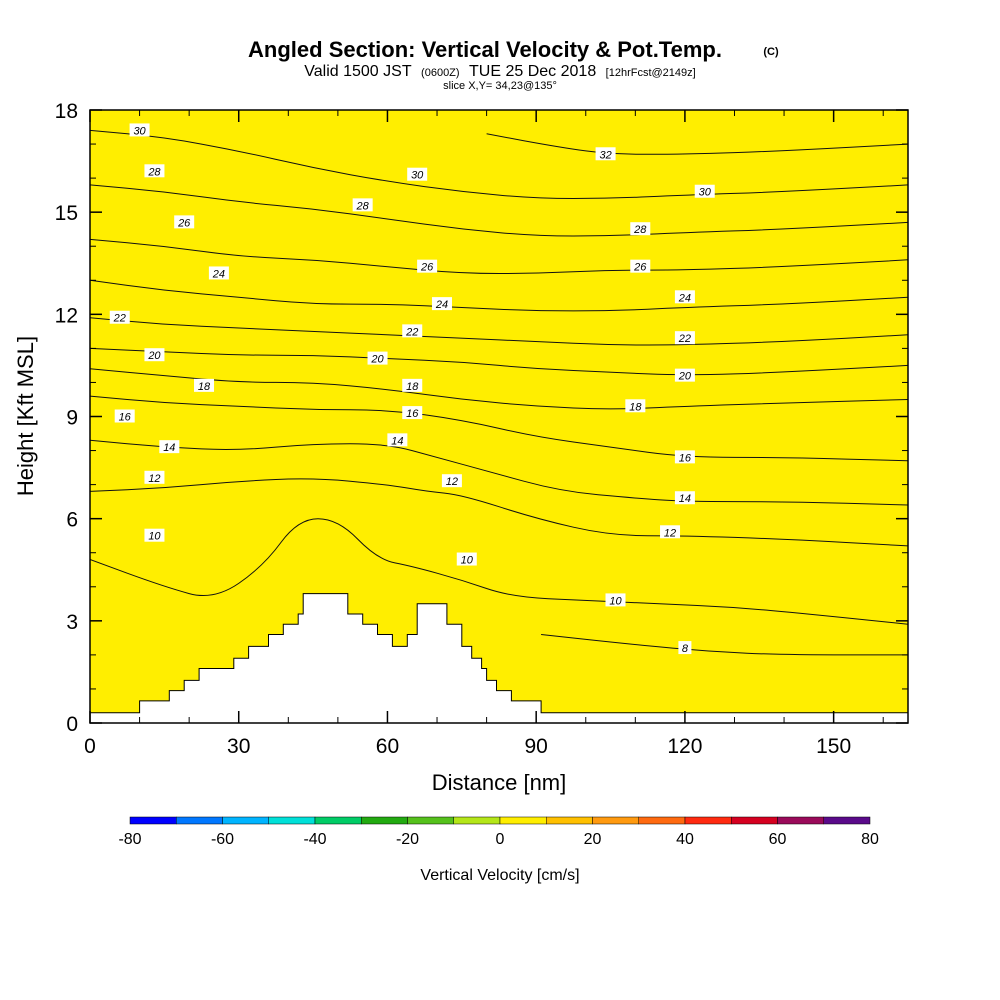 The image size is (1000, 1000). Describe the element at coordinates (90, 746) in the screenshot. I see `x-tick-label: 0` at that location.